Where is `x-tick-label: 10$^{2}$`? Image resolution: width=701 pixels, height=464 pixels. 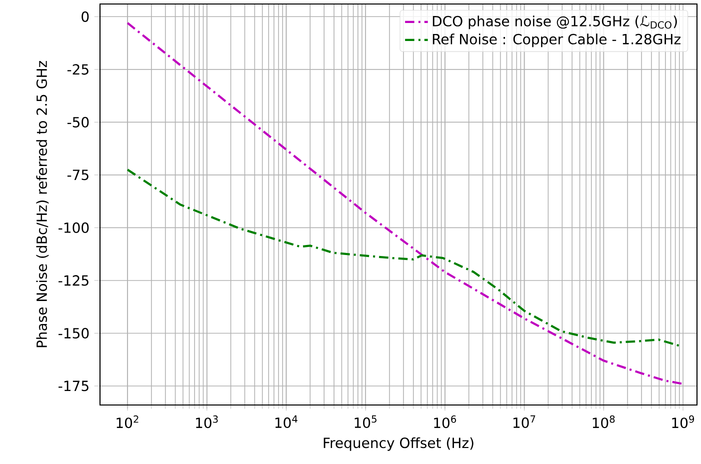 x-tick-label: 10$^{2}$ is located at coordinates (127, 421).